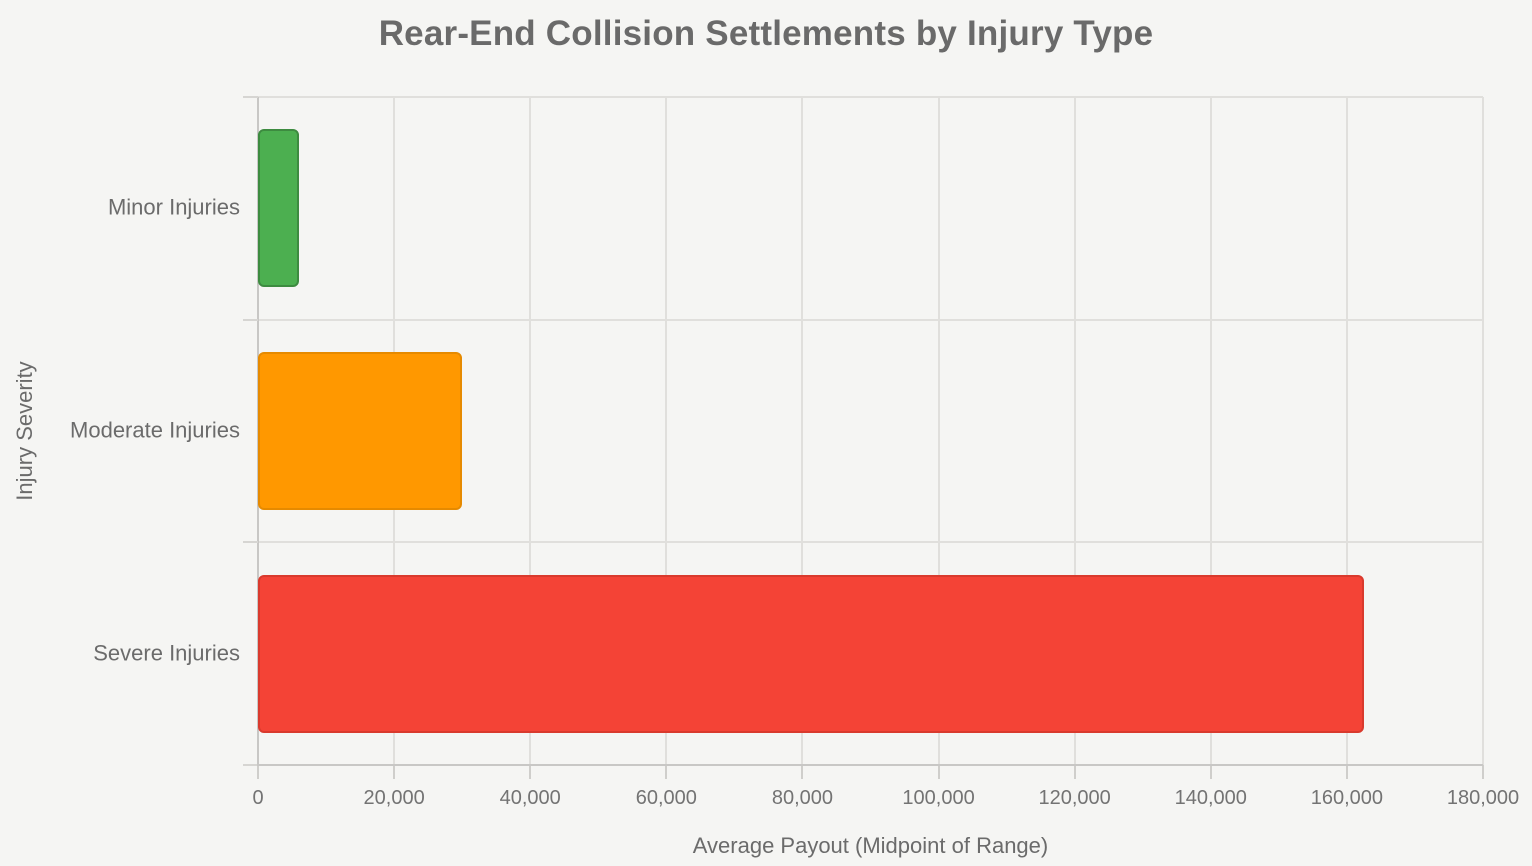  Describe the element at coordinates (24, 431) in the screenshot. I see `y-axis-title: Injury Severity` at that location.